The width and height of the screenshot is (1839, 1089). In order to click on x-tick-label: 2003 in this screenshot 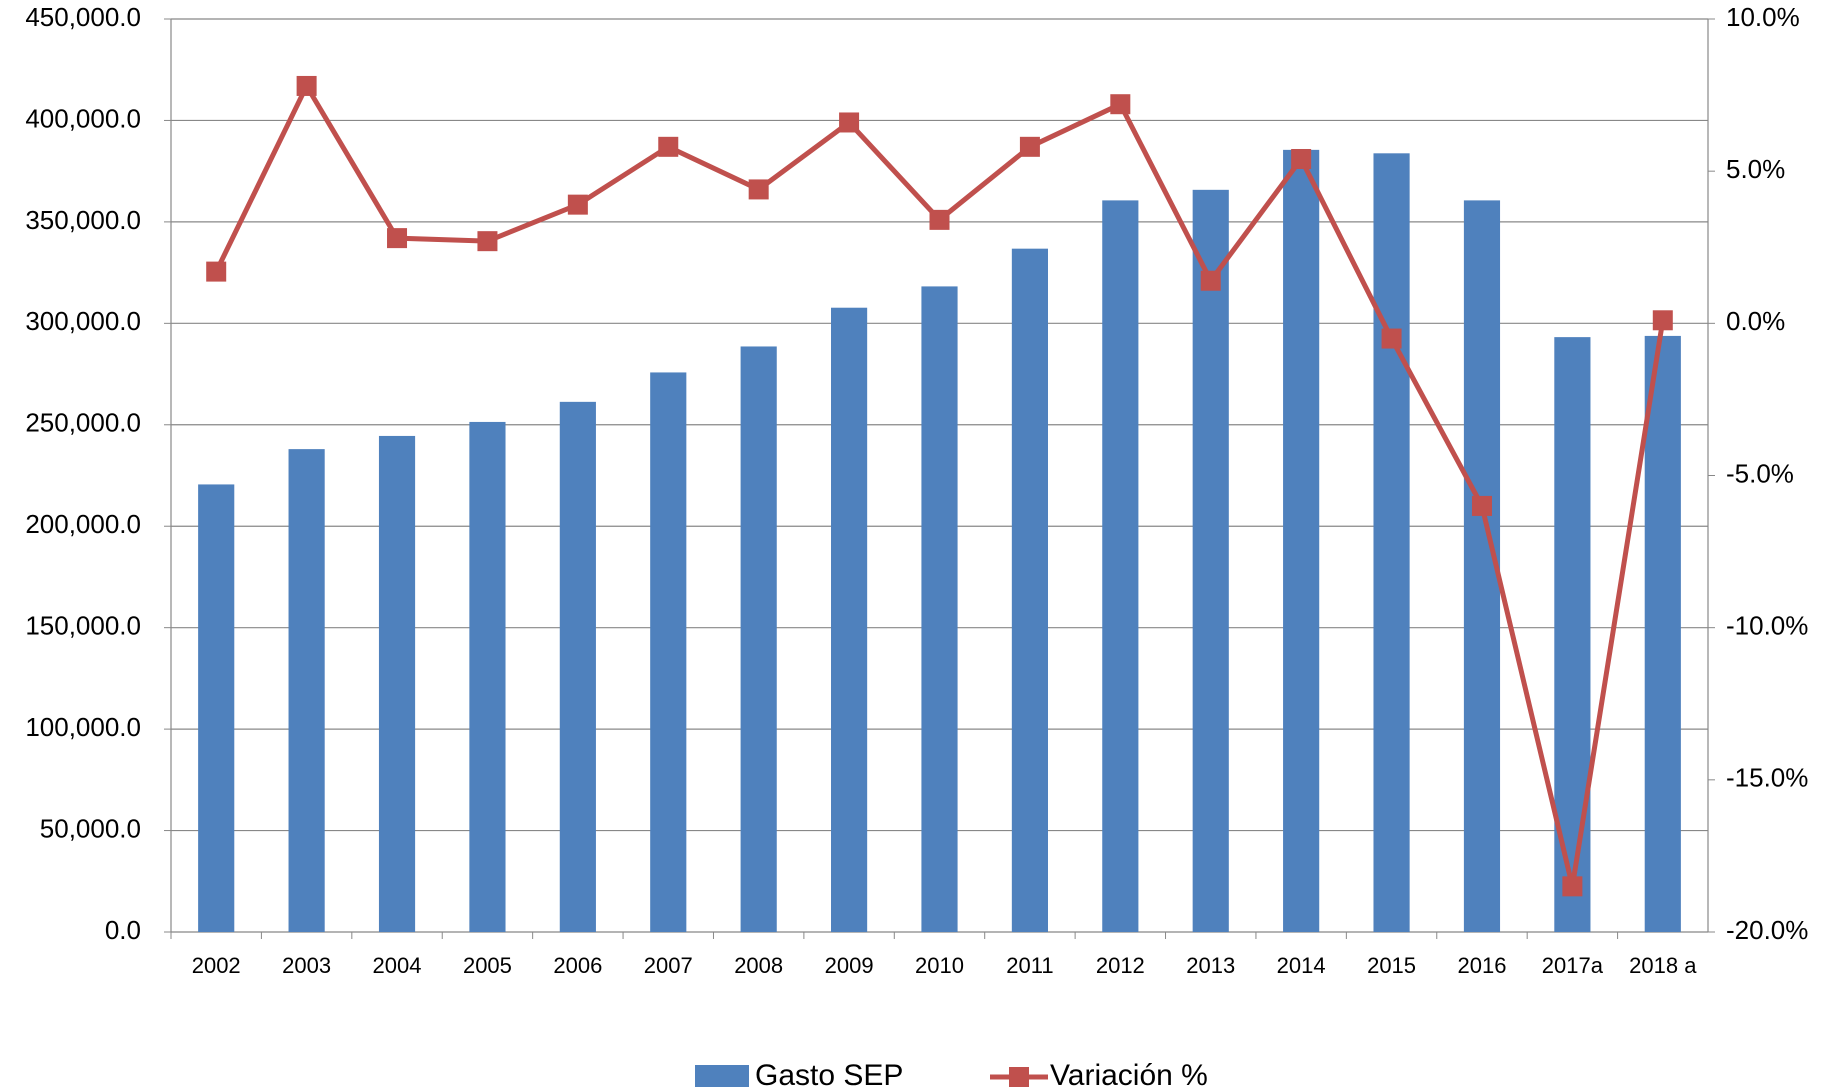, I will do `click(306, 965)`.